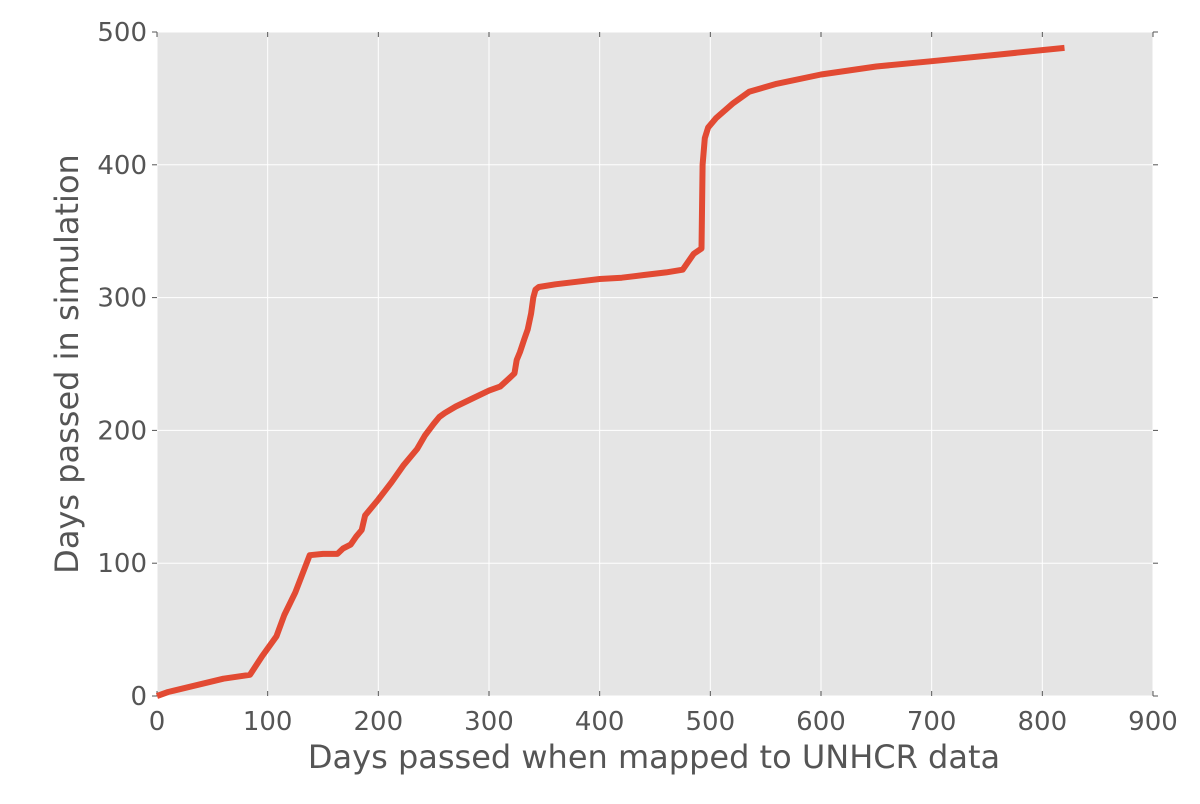 Image resolution: width=1200 pixels, height=804 pixels. I want to click on x-tick-label: 700, so click(932, 722).